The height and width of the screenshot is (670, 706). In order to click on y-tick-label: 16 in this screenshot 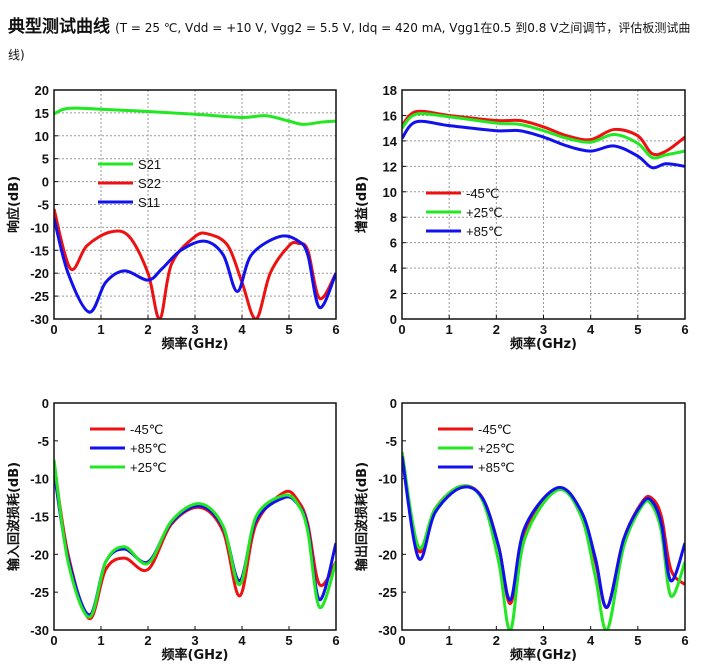, I will do `click(390, 115)`.